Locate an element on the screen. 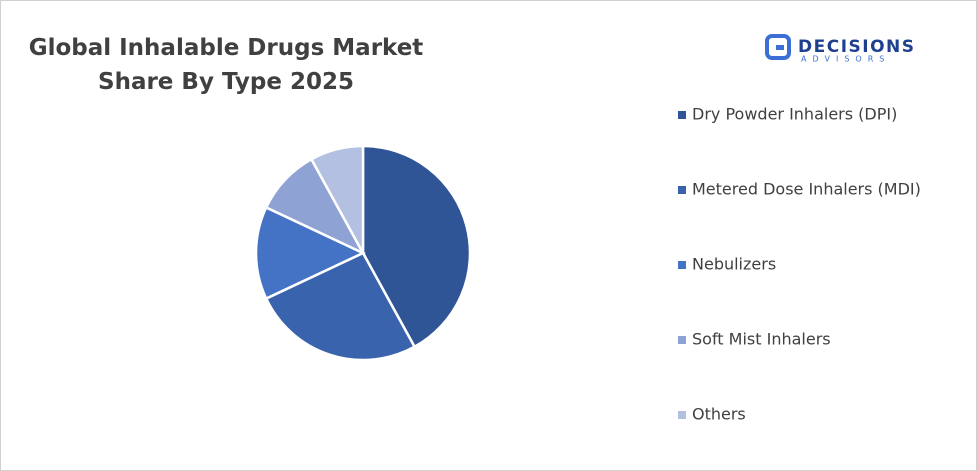  logo-icon-bar is located at coordinates (780, 47).